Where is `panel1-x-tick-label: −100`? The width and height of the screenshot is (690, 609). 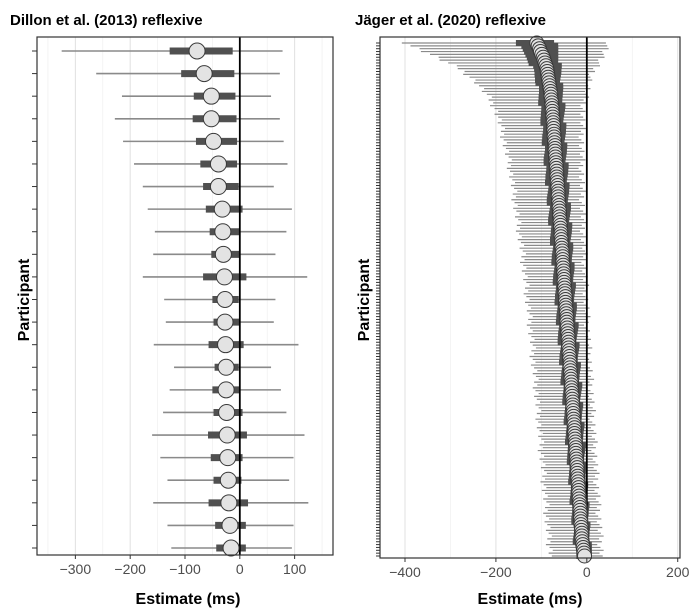 panel1-x-tick-label: −100 is located at coordinates (185, 569).